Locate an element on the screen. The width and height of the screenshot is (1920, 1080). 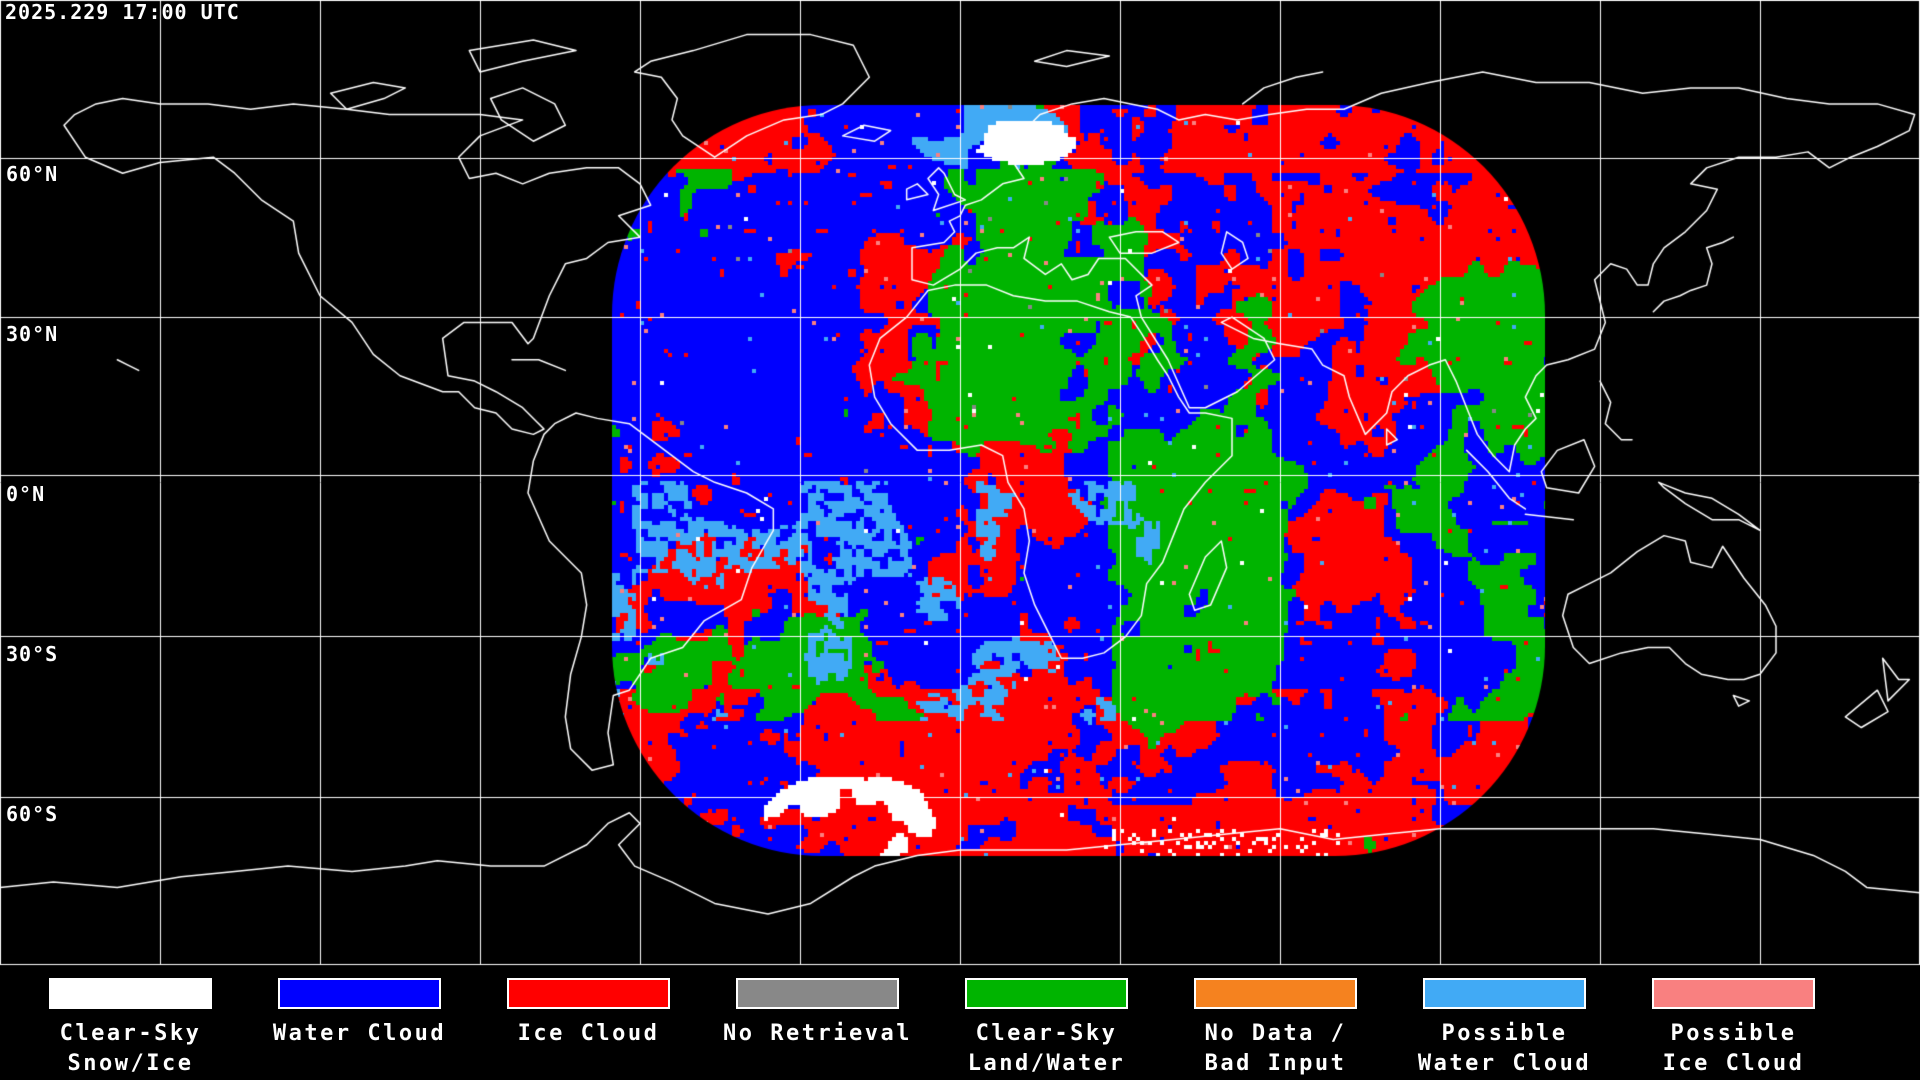
legend-label-ice-cloud: Ice Cloud is located at coordinates (588, 1034).